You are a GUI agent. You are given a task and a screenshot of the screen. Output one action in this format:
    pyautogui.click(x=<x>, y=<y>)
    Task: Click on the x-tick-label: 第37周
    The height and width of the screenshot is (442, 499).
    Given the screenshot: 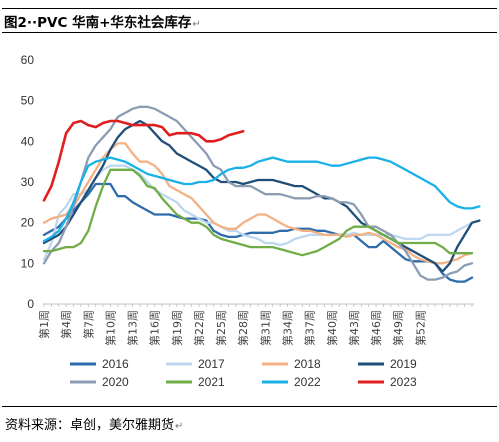 What is the action you would take?
    pyautogui.click(x=310, y=328)
    